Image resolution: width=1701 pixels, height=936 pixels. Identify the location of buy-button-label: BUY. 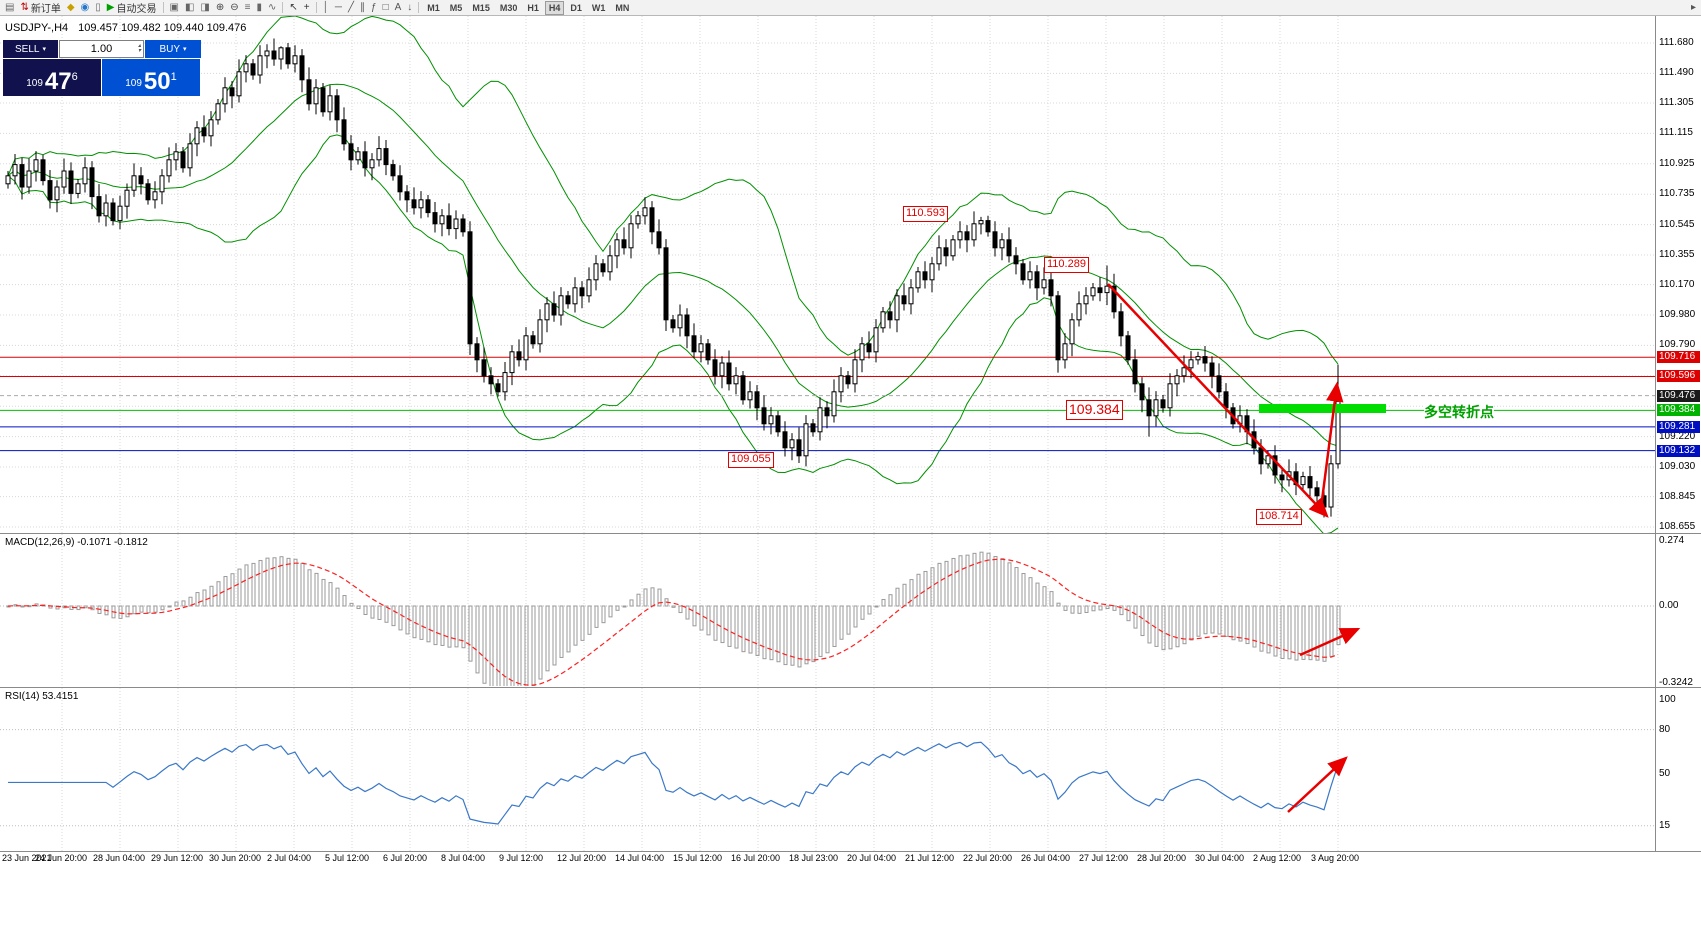
(170, 49).